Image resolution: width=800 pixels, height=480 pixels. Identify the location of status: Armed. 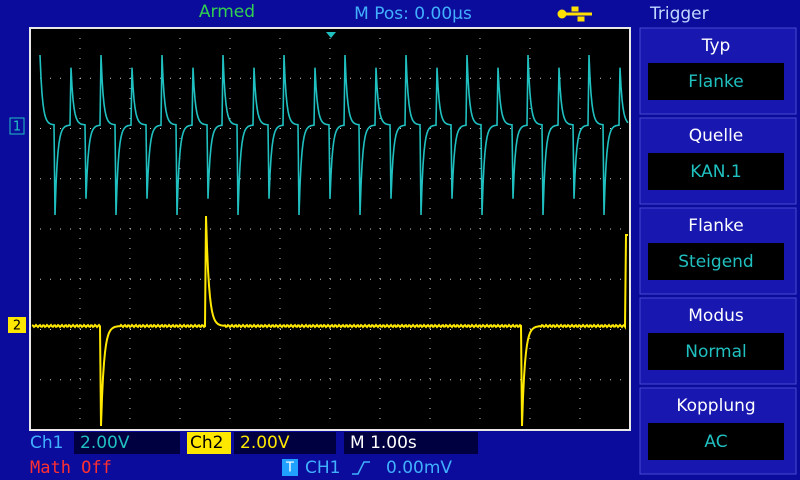
(227, 12).